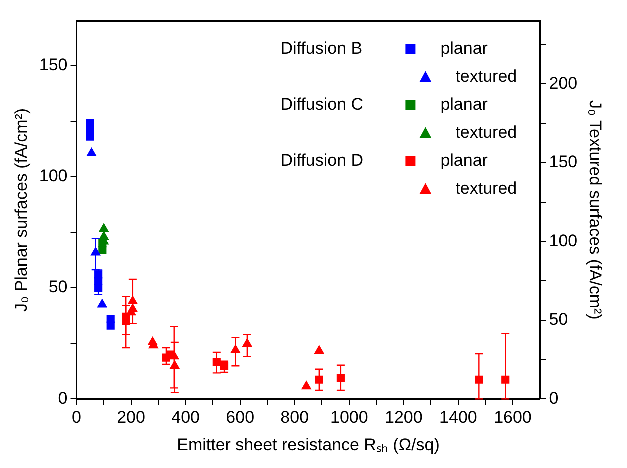 This screenshot has width=627, height=468. Describe the element at coordinates (349, 418) in the screenshot. I see `x-tick-label: 1000` at that location.